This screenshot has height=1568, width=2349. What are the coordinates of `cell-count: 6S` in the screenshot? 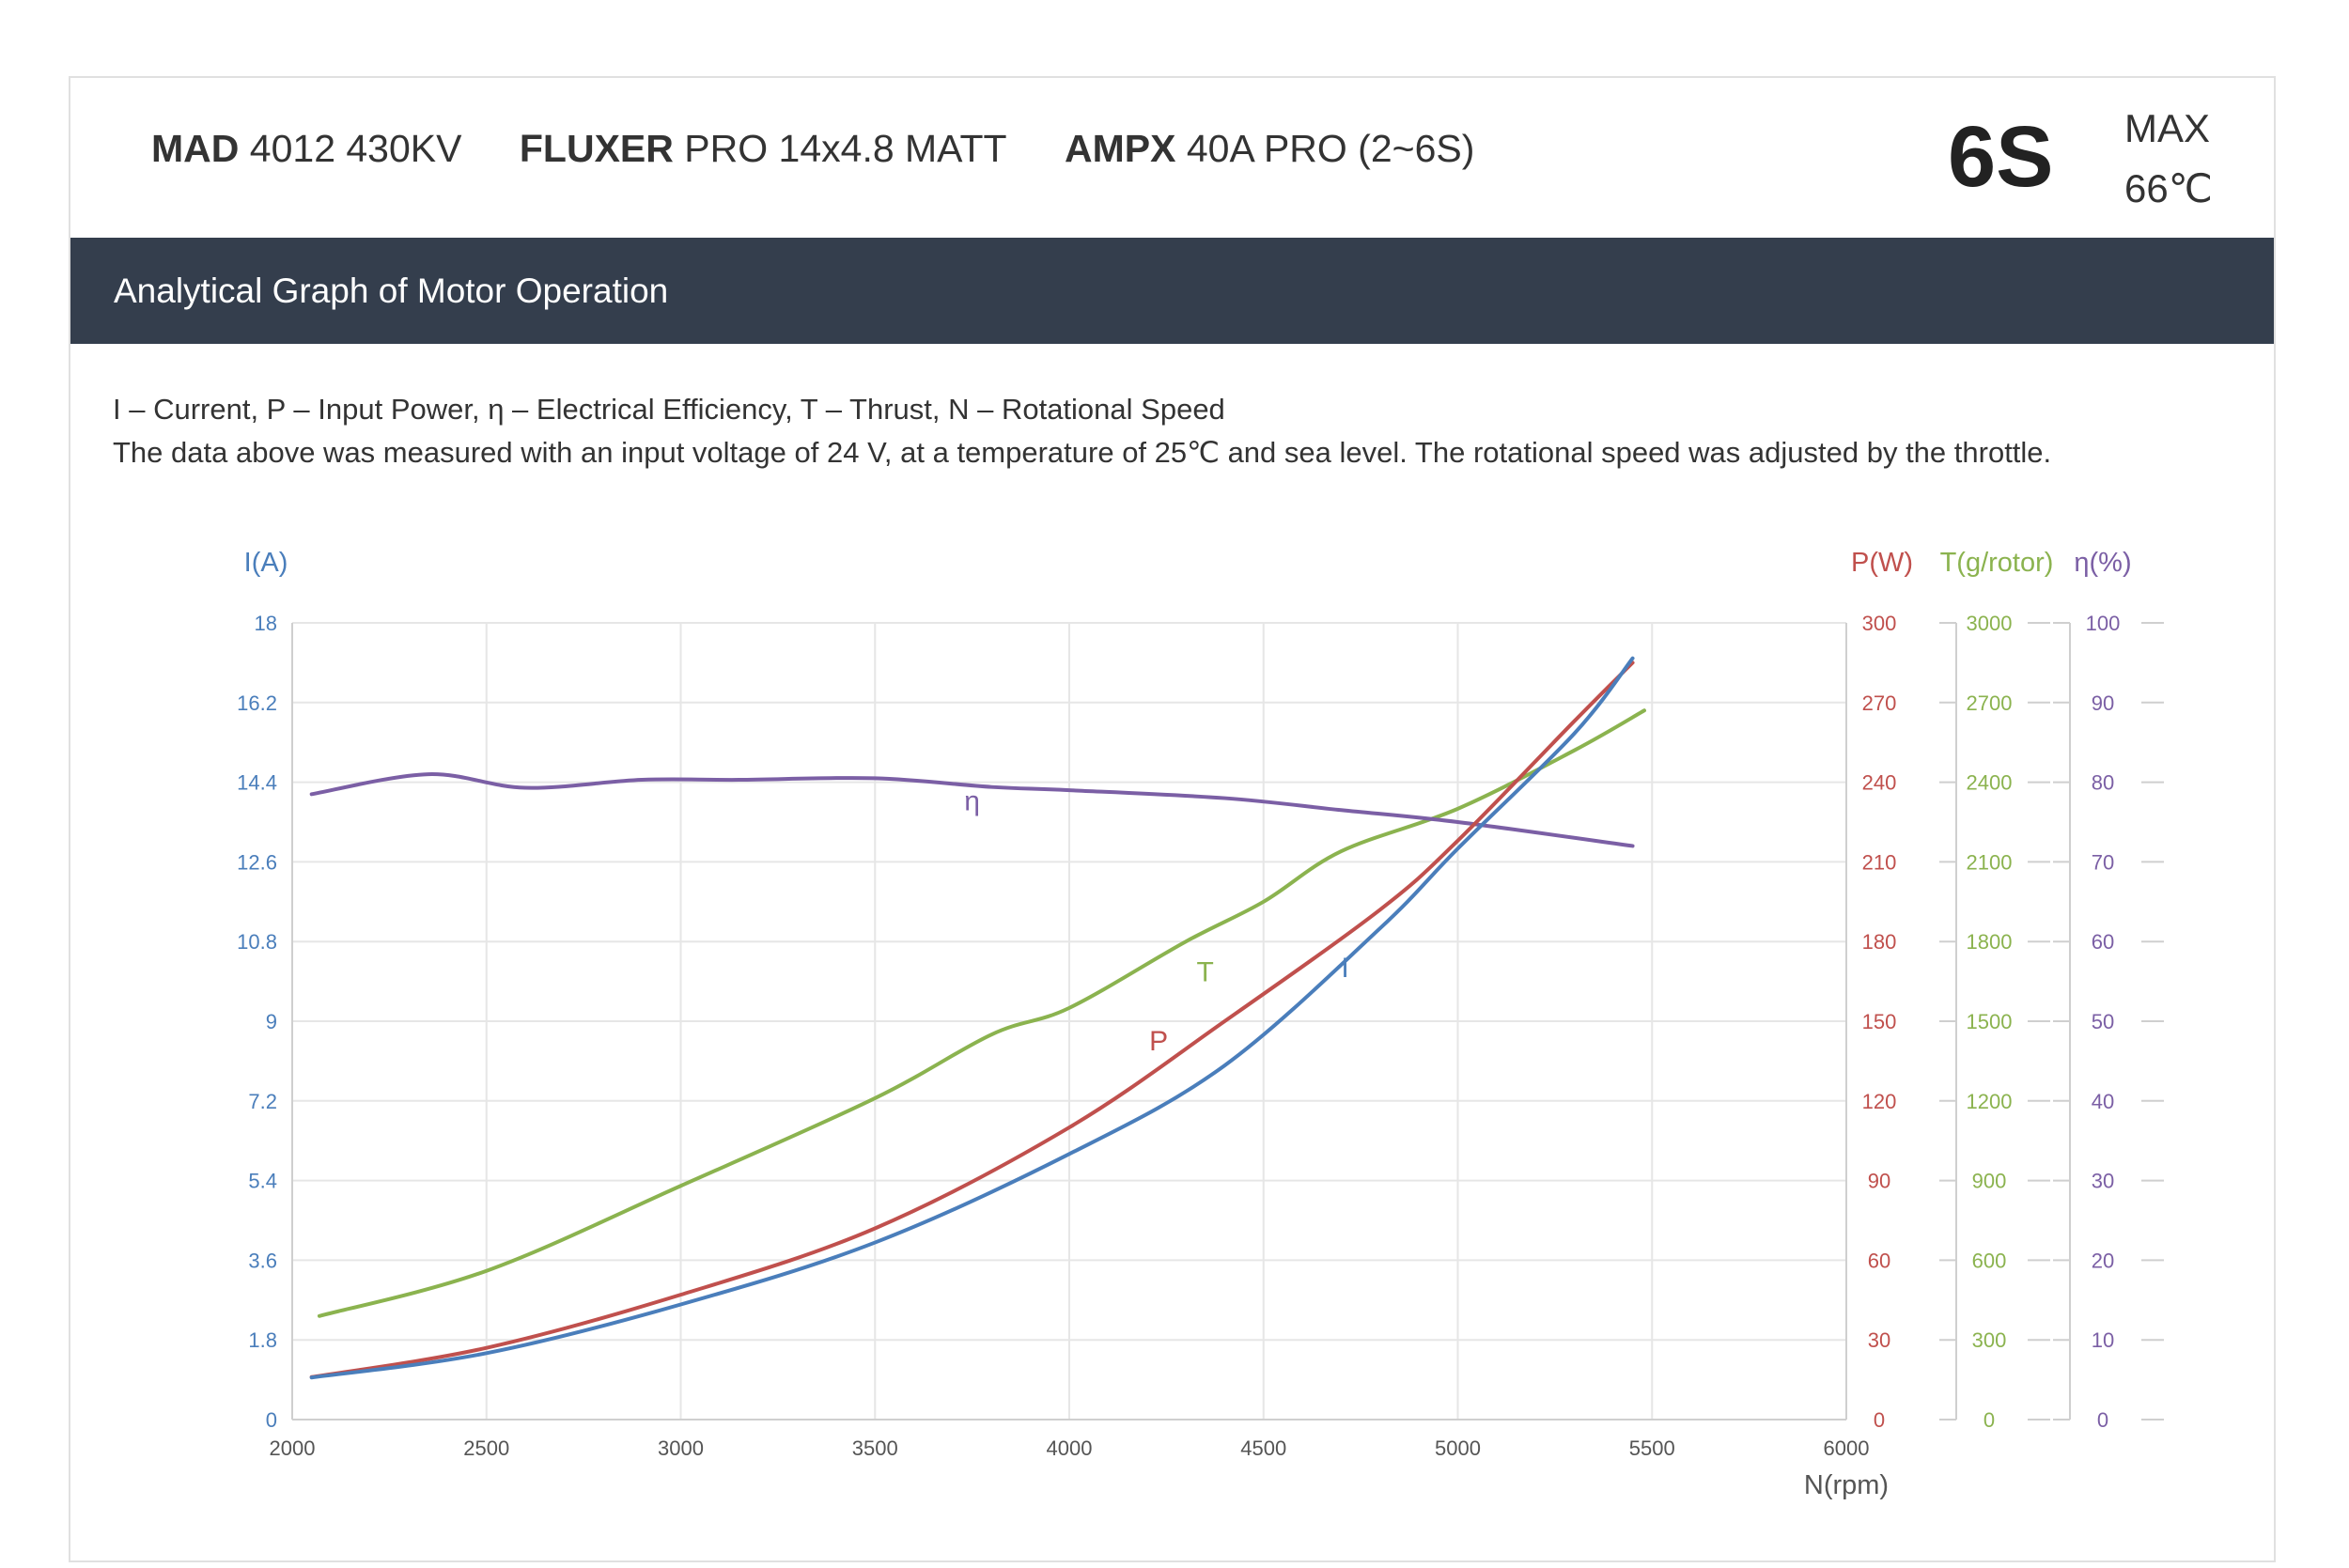 It's located at (2001, 157).